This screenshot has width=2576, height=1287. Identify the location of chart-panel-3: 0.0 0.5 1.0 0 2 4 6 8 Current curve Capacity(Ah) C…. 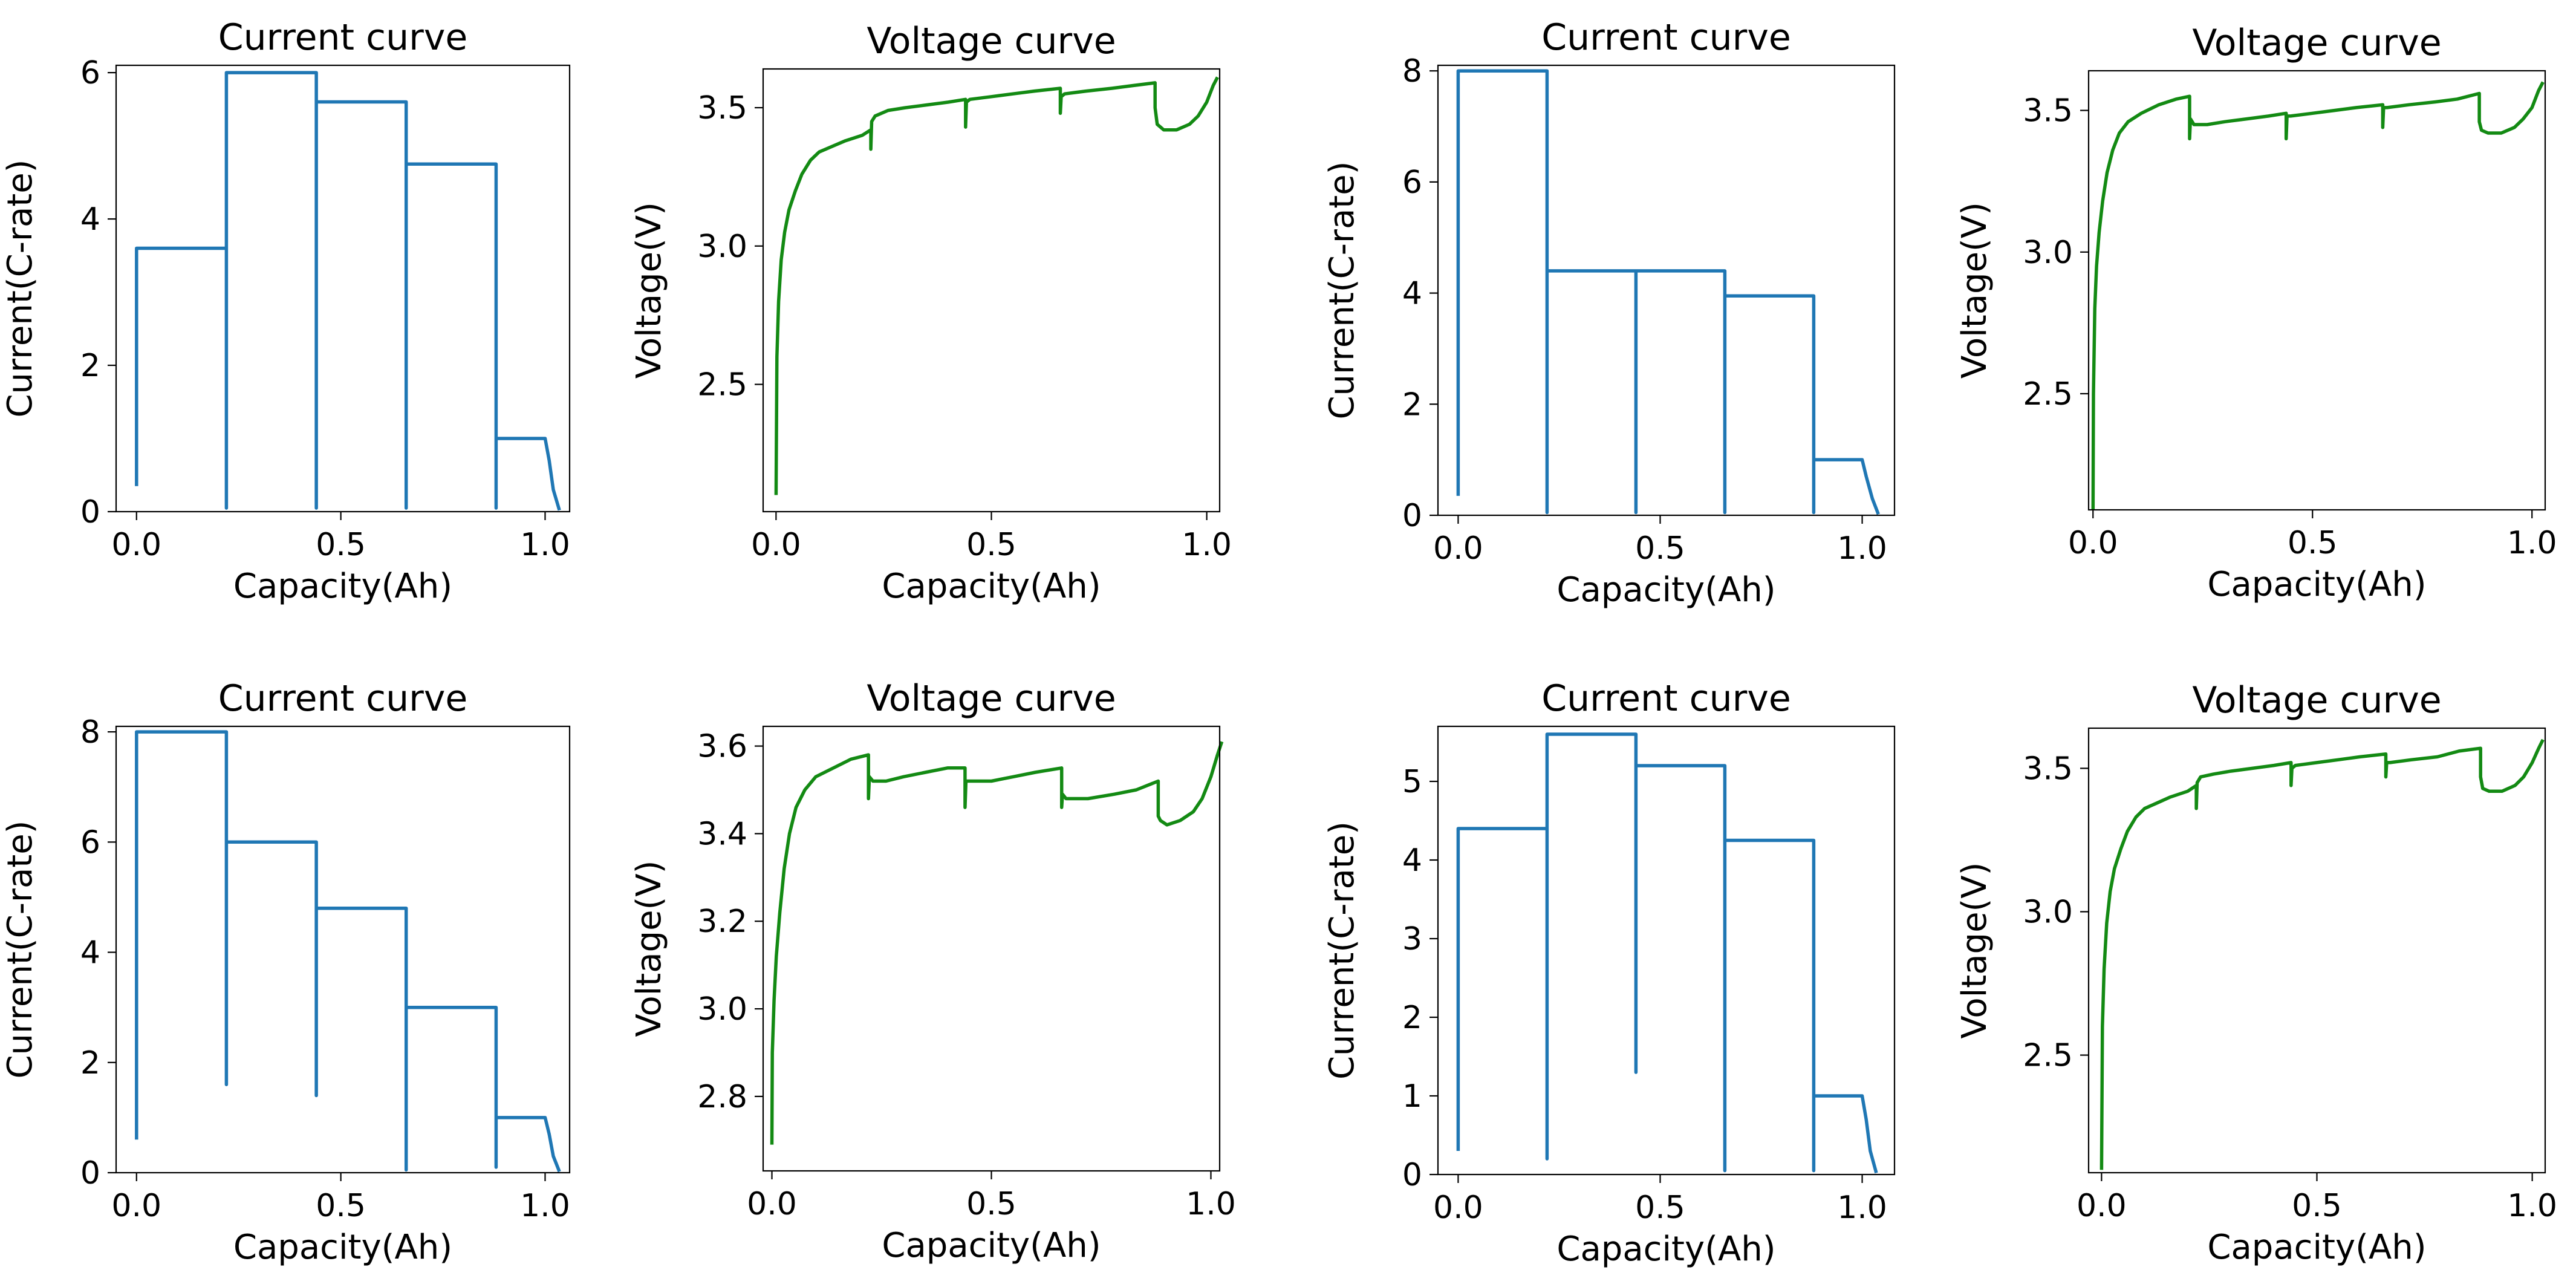
(1609, 313).